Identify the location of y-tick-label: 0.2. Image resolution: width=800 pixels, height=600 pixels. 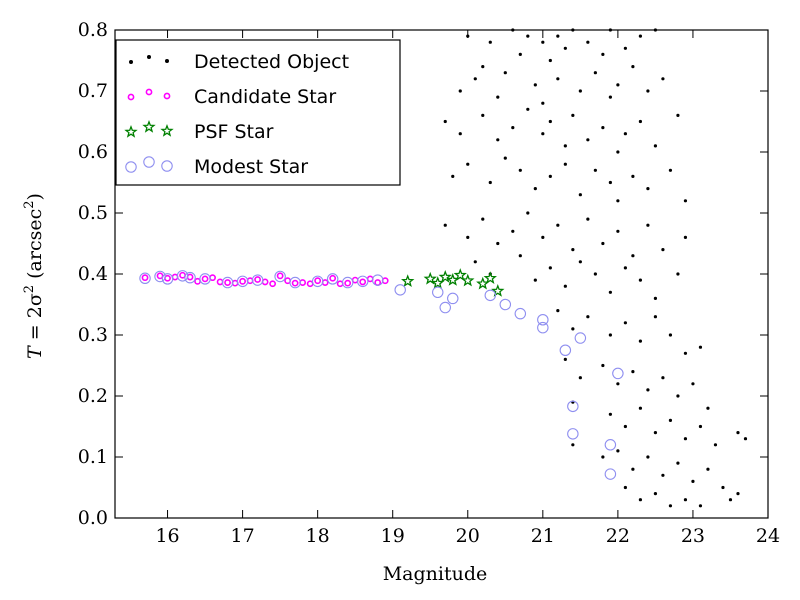
(93, 396).